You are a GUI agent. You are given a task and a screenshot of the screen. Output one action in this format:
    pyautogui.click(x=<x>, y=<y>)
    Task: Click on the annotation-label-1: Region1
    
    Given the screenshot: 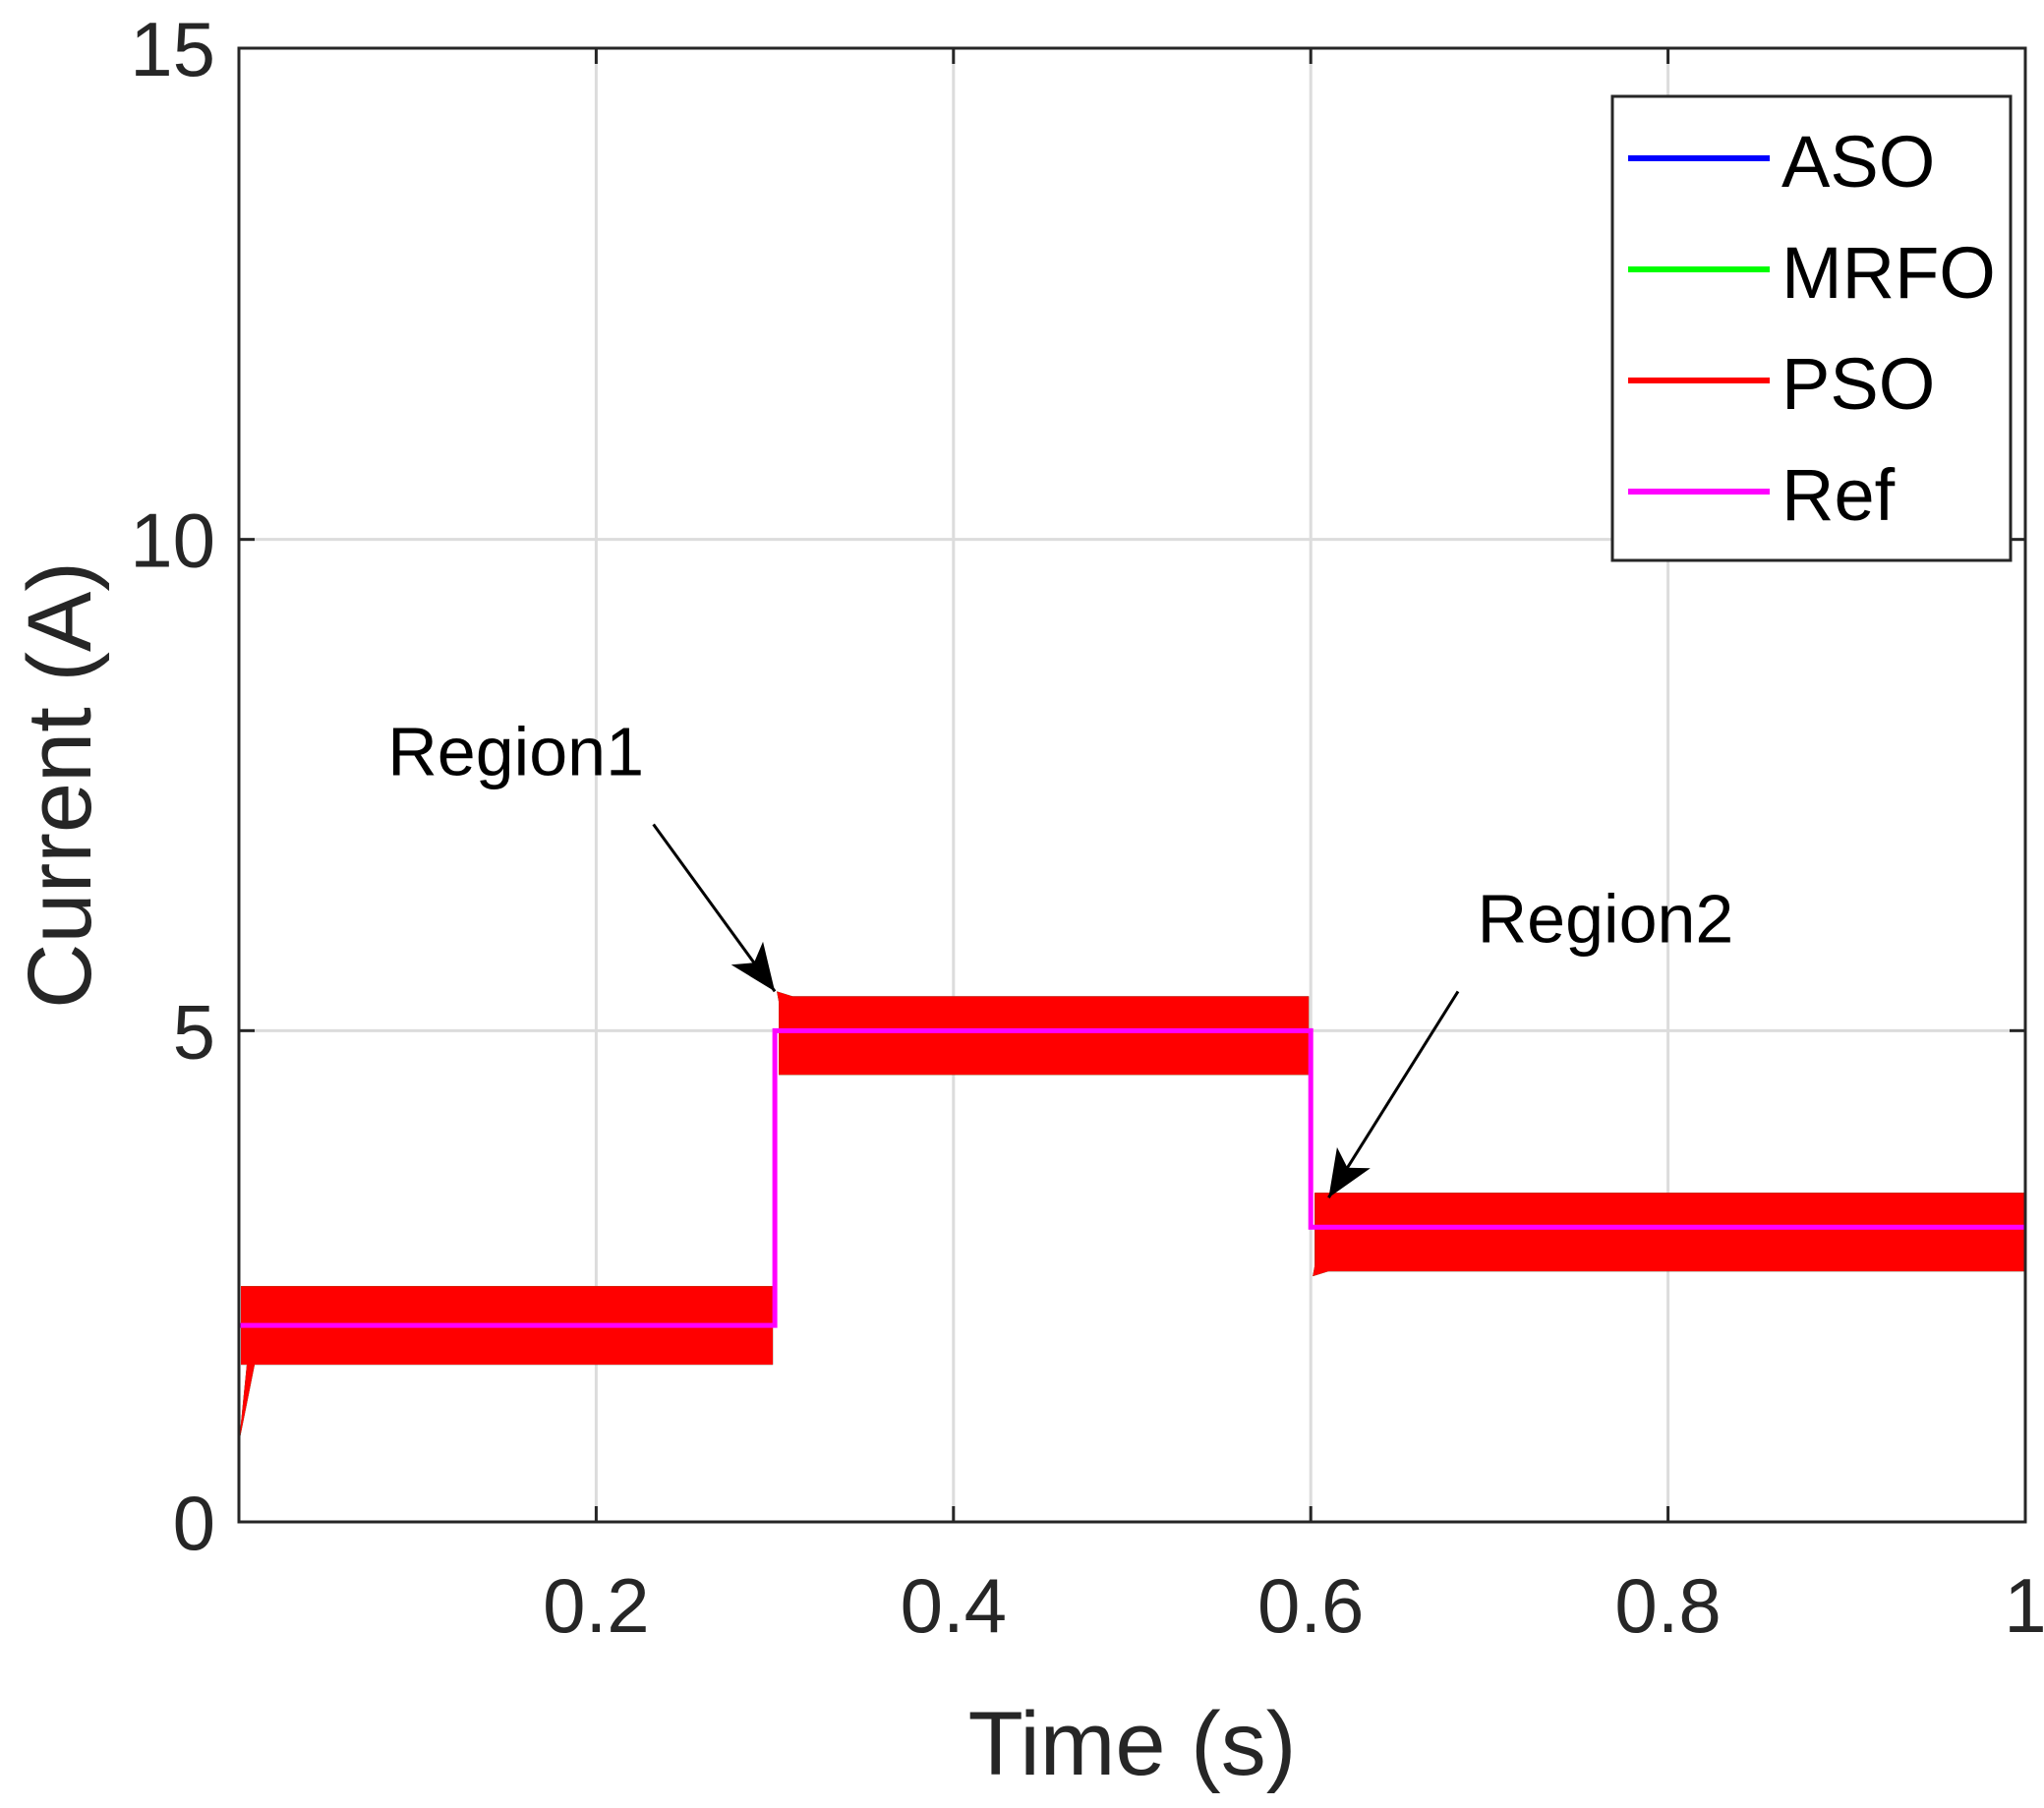 What is the action you would take?
    pyautogui.click(x=515, y=752)
    